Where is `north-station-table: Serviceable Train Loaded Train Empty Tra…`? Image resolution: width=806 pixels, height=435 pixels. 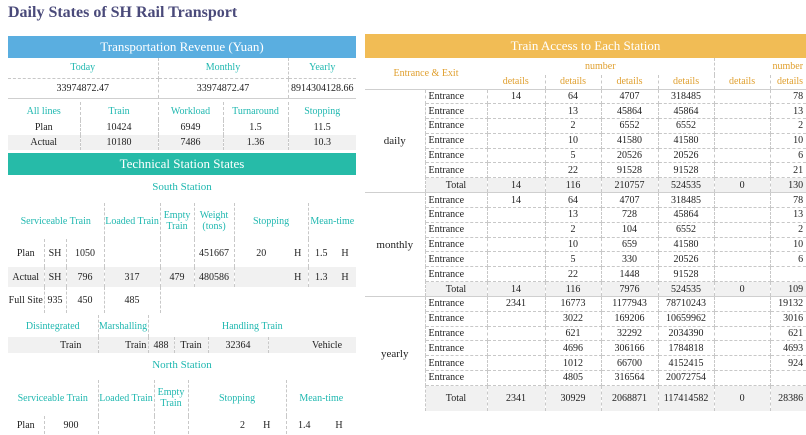
north-station-table: Serviceable Train Loaded Train Empty Tra… is located at coordinates (182, 407).